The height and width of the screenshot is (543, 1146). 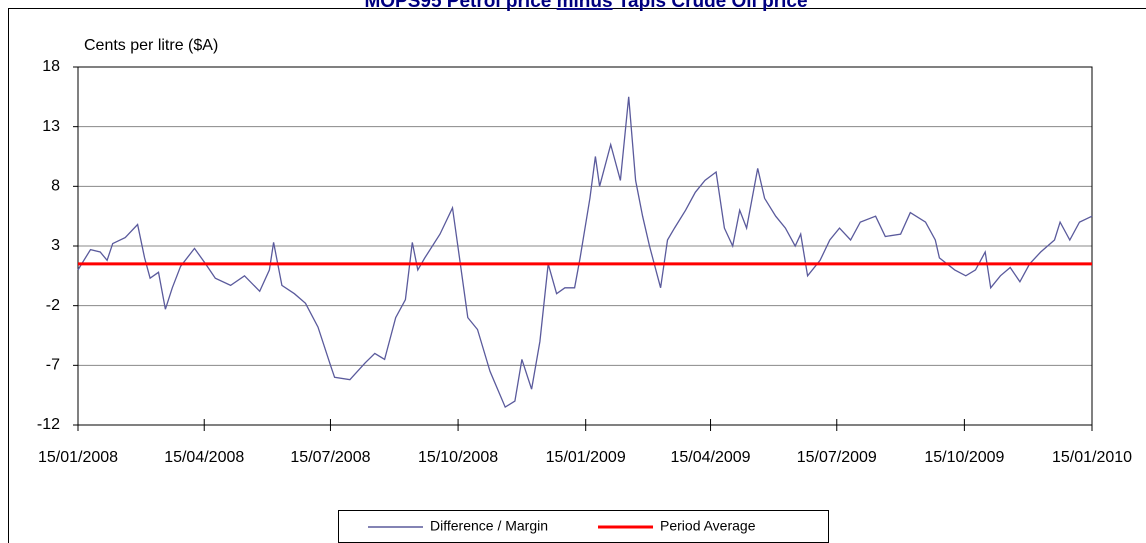 I want to click on x-tick-label: 15/04/2008, so click(x=204, y=457).